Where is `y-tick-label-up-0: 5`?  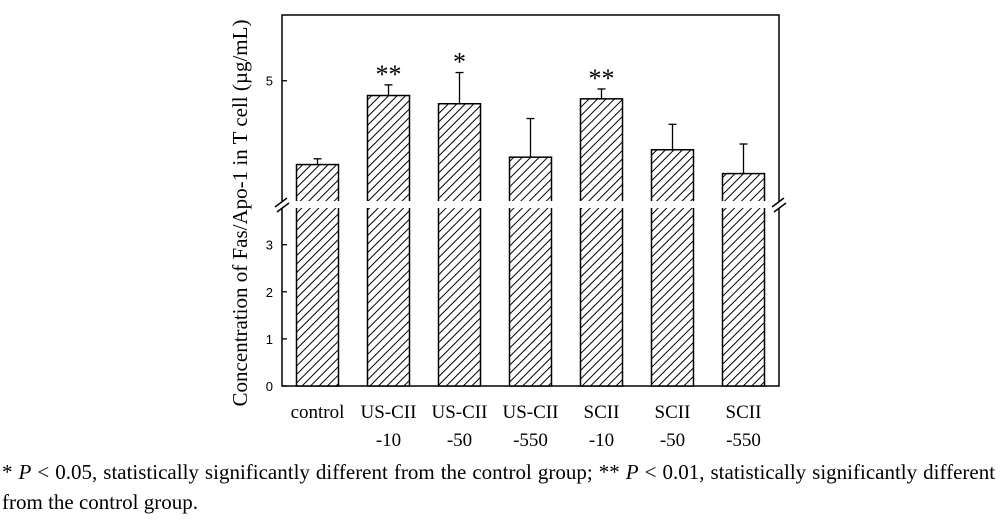 y-tick-label-up-0: 5 is located at coordinates (269, 81).